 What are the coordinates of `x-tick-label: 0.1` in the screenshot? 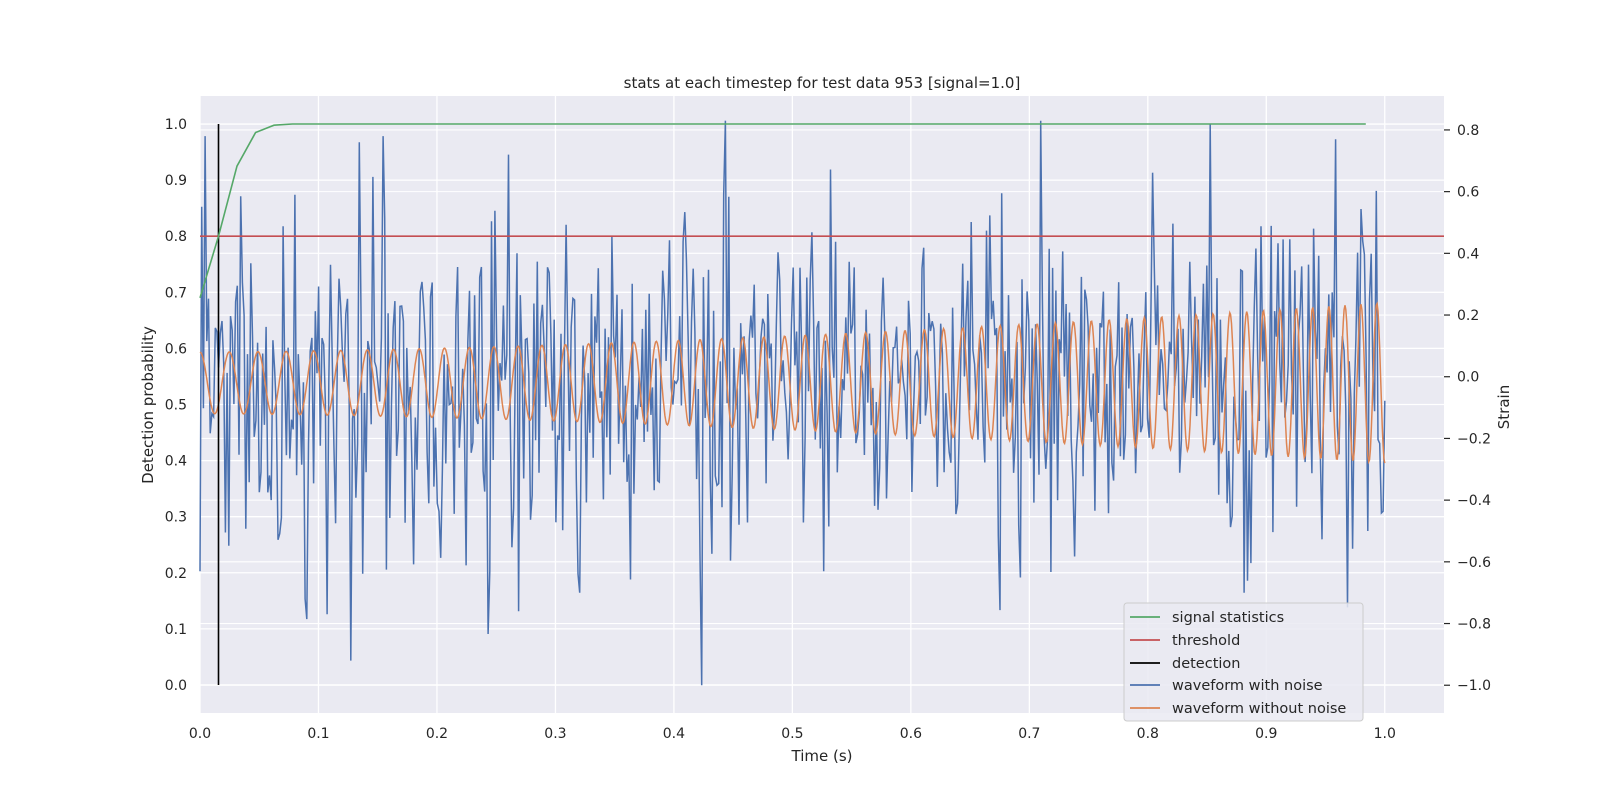 It's located at (318, 734).